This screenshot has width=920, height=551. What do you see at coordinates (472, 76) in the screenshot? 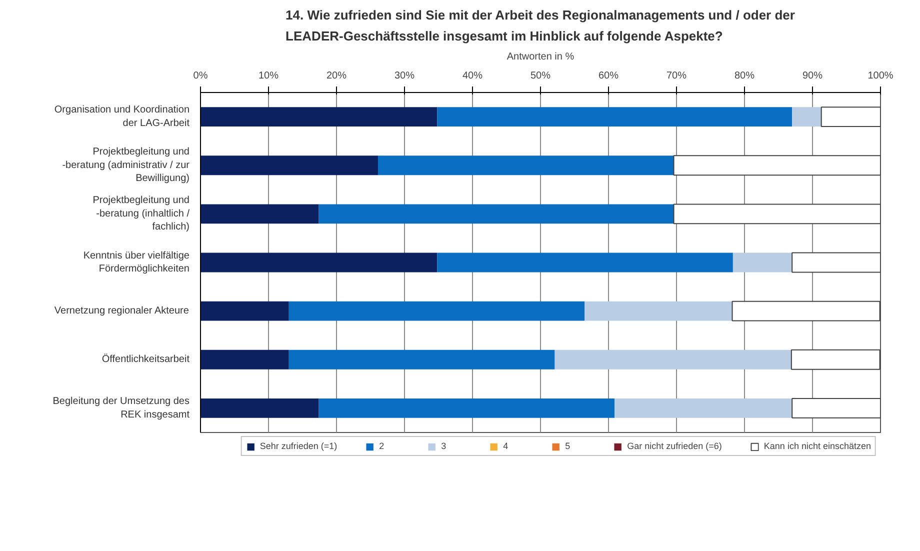
I see `x-tick-label: 40%` at bounding box center [472, 76].